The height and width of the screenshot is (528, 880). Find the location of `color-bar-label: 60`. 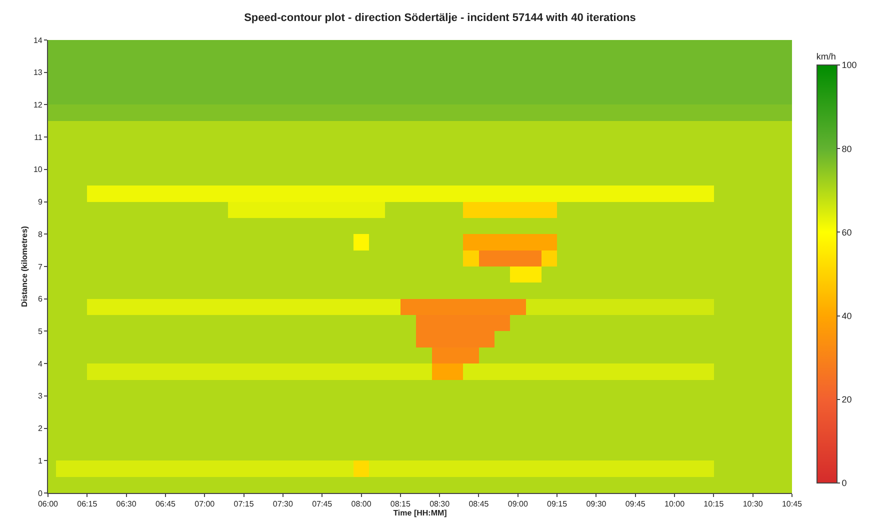

color-bar-label: 60 is located at coordinates (847, 232).